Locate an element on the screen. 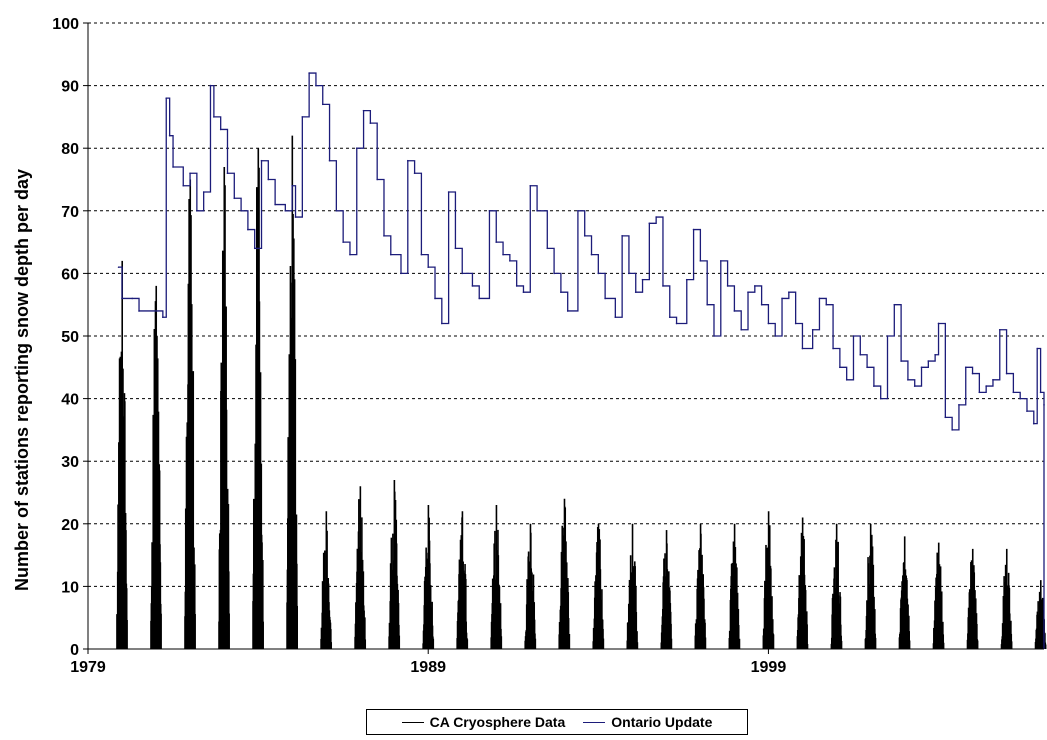 The width and height of the screenshot is (1047, 740). y-tick-label-20: 20 is located at coordinates (70, 525).